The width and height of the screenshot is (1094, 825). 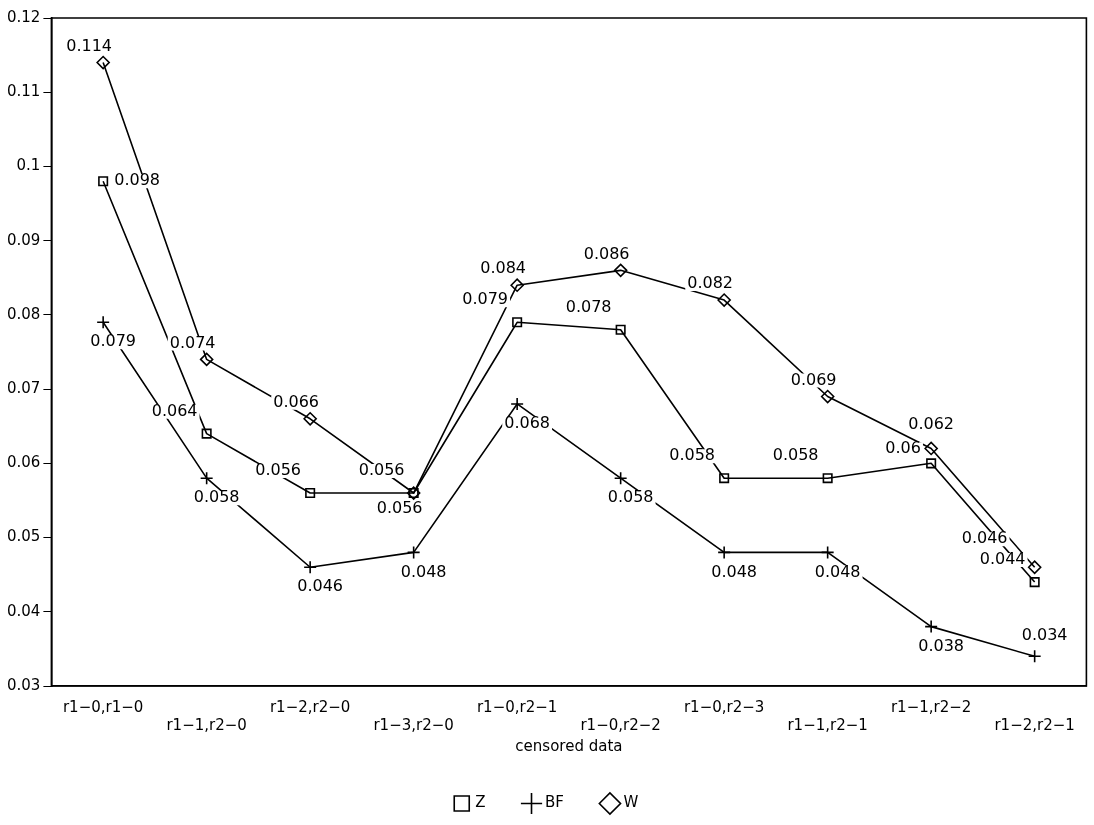 I want to click on data-label: 0.064, so click(x=174, y=410).